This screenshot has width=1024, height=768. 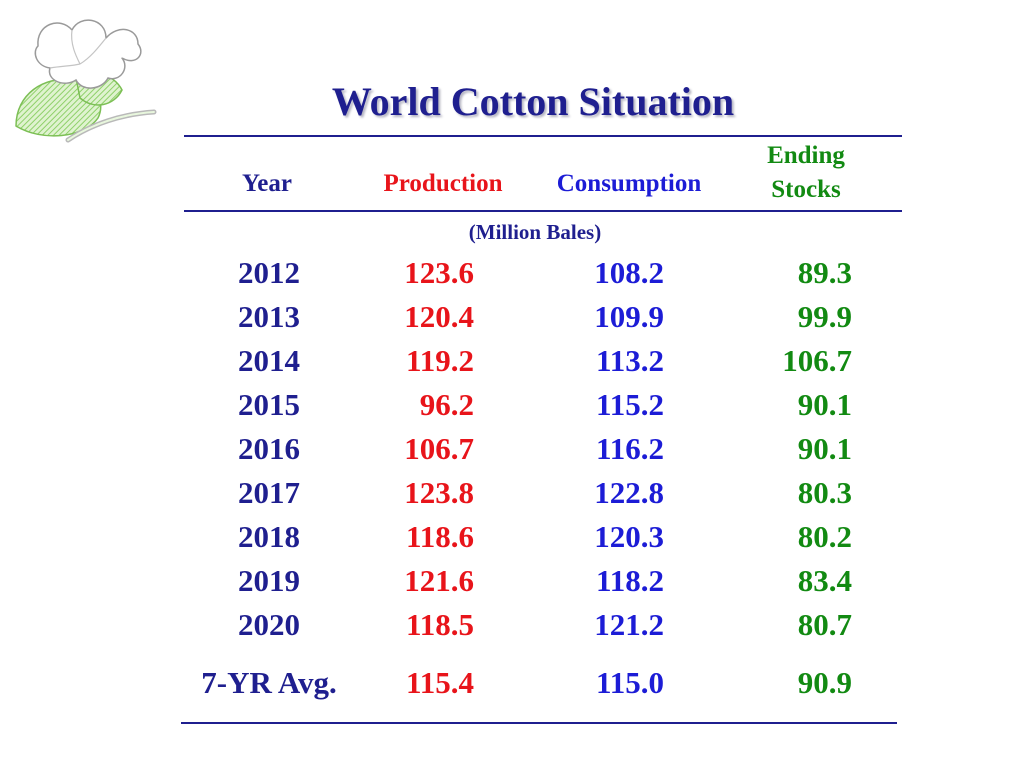 I want to click on production-cell: 120.4, so click(x=439, y=316).